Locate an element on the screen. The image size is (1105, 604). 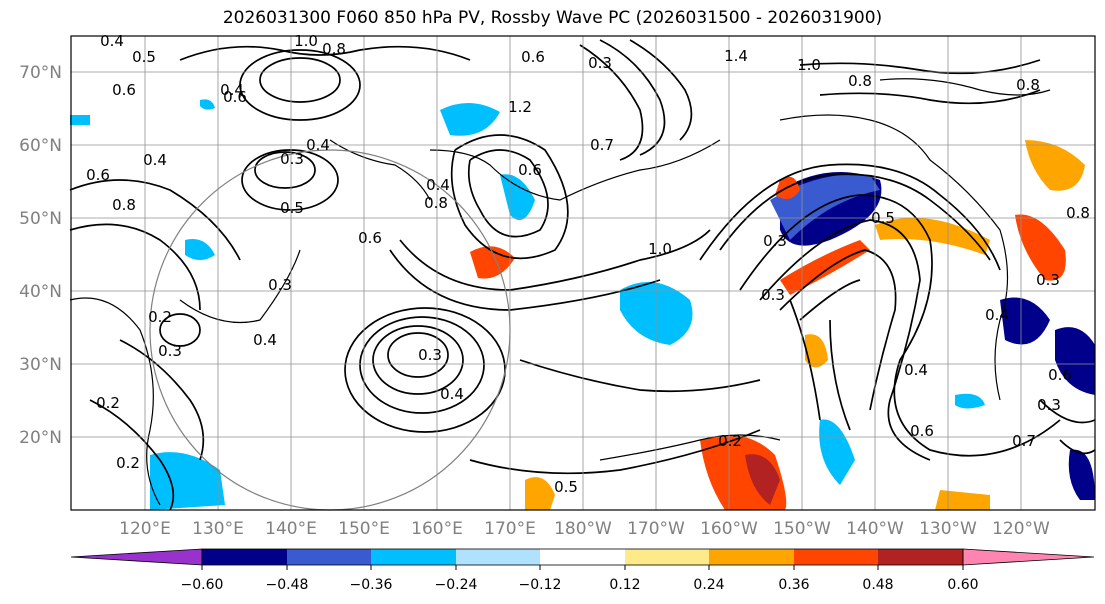
lat-ticks: 70°N 60°N 50°N 40°N 30°N 20°N is located at coordinates (40, 255).